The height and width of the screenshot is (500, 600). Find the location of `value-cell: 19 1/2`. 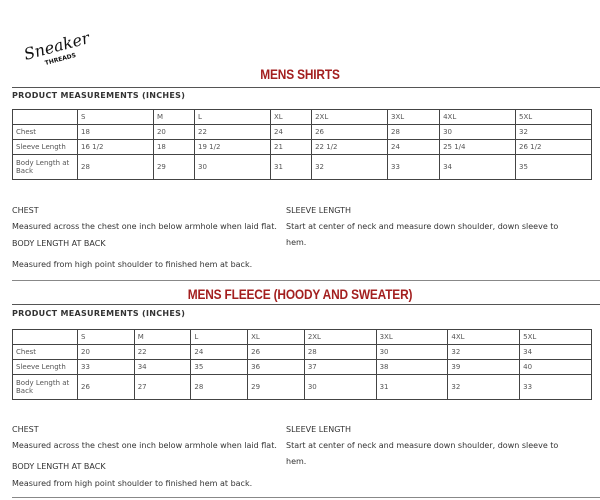

value-cell: 19 1/2 is located at coordinates (232, 147).